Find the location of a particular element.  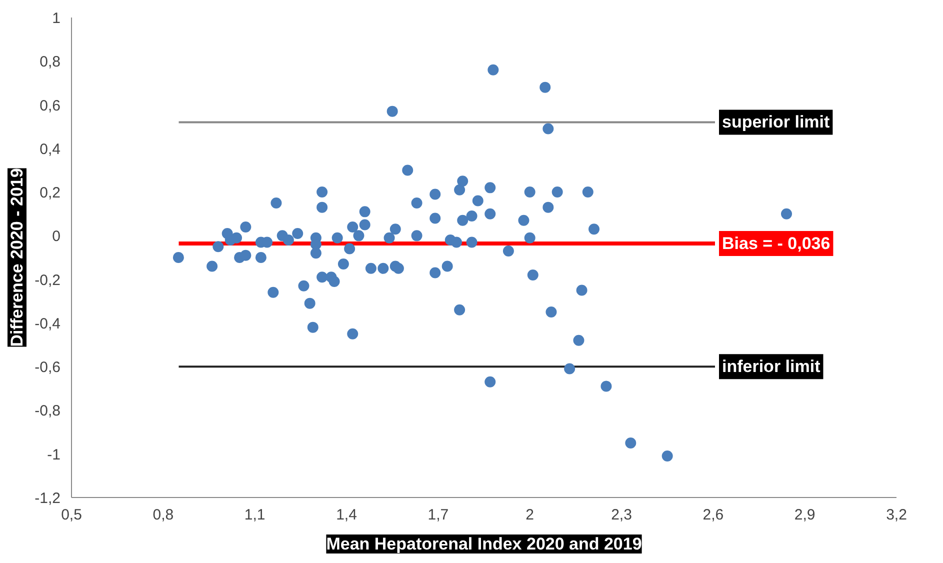

y-tick-label: -0,2 is located at coordinates (47, 280).